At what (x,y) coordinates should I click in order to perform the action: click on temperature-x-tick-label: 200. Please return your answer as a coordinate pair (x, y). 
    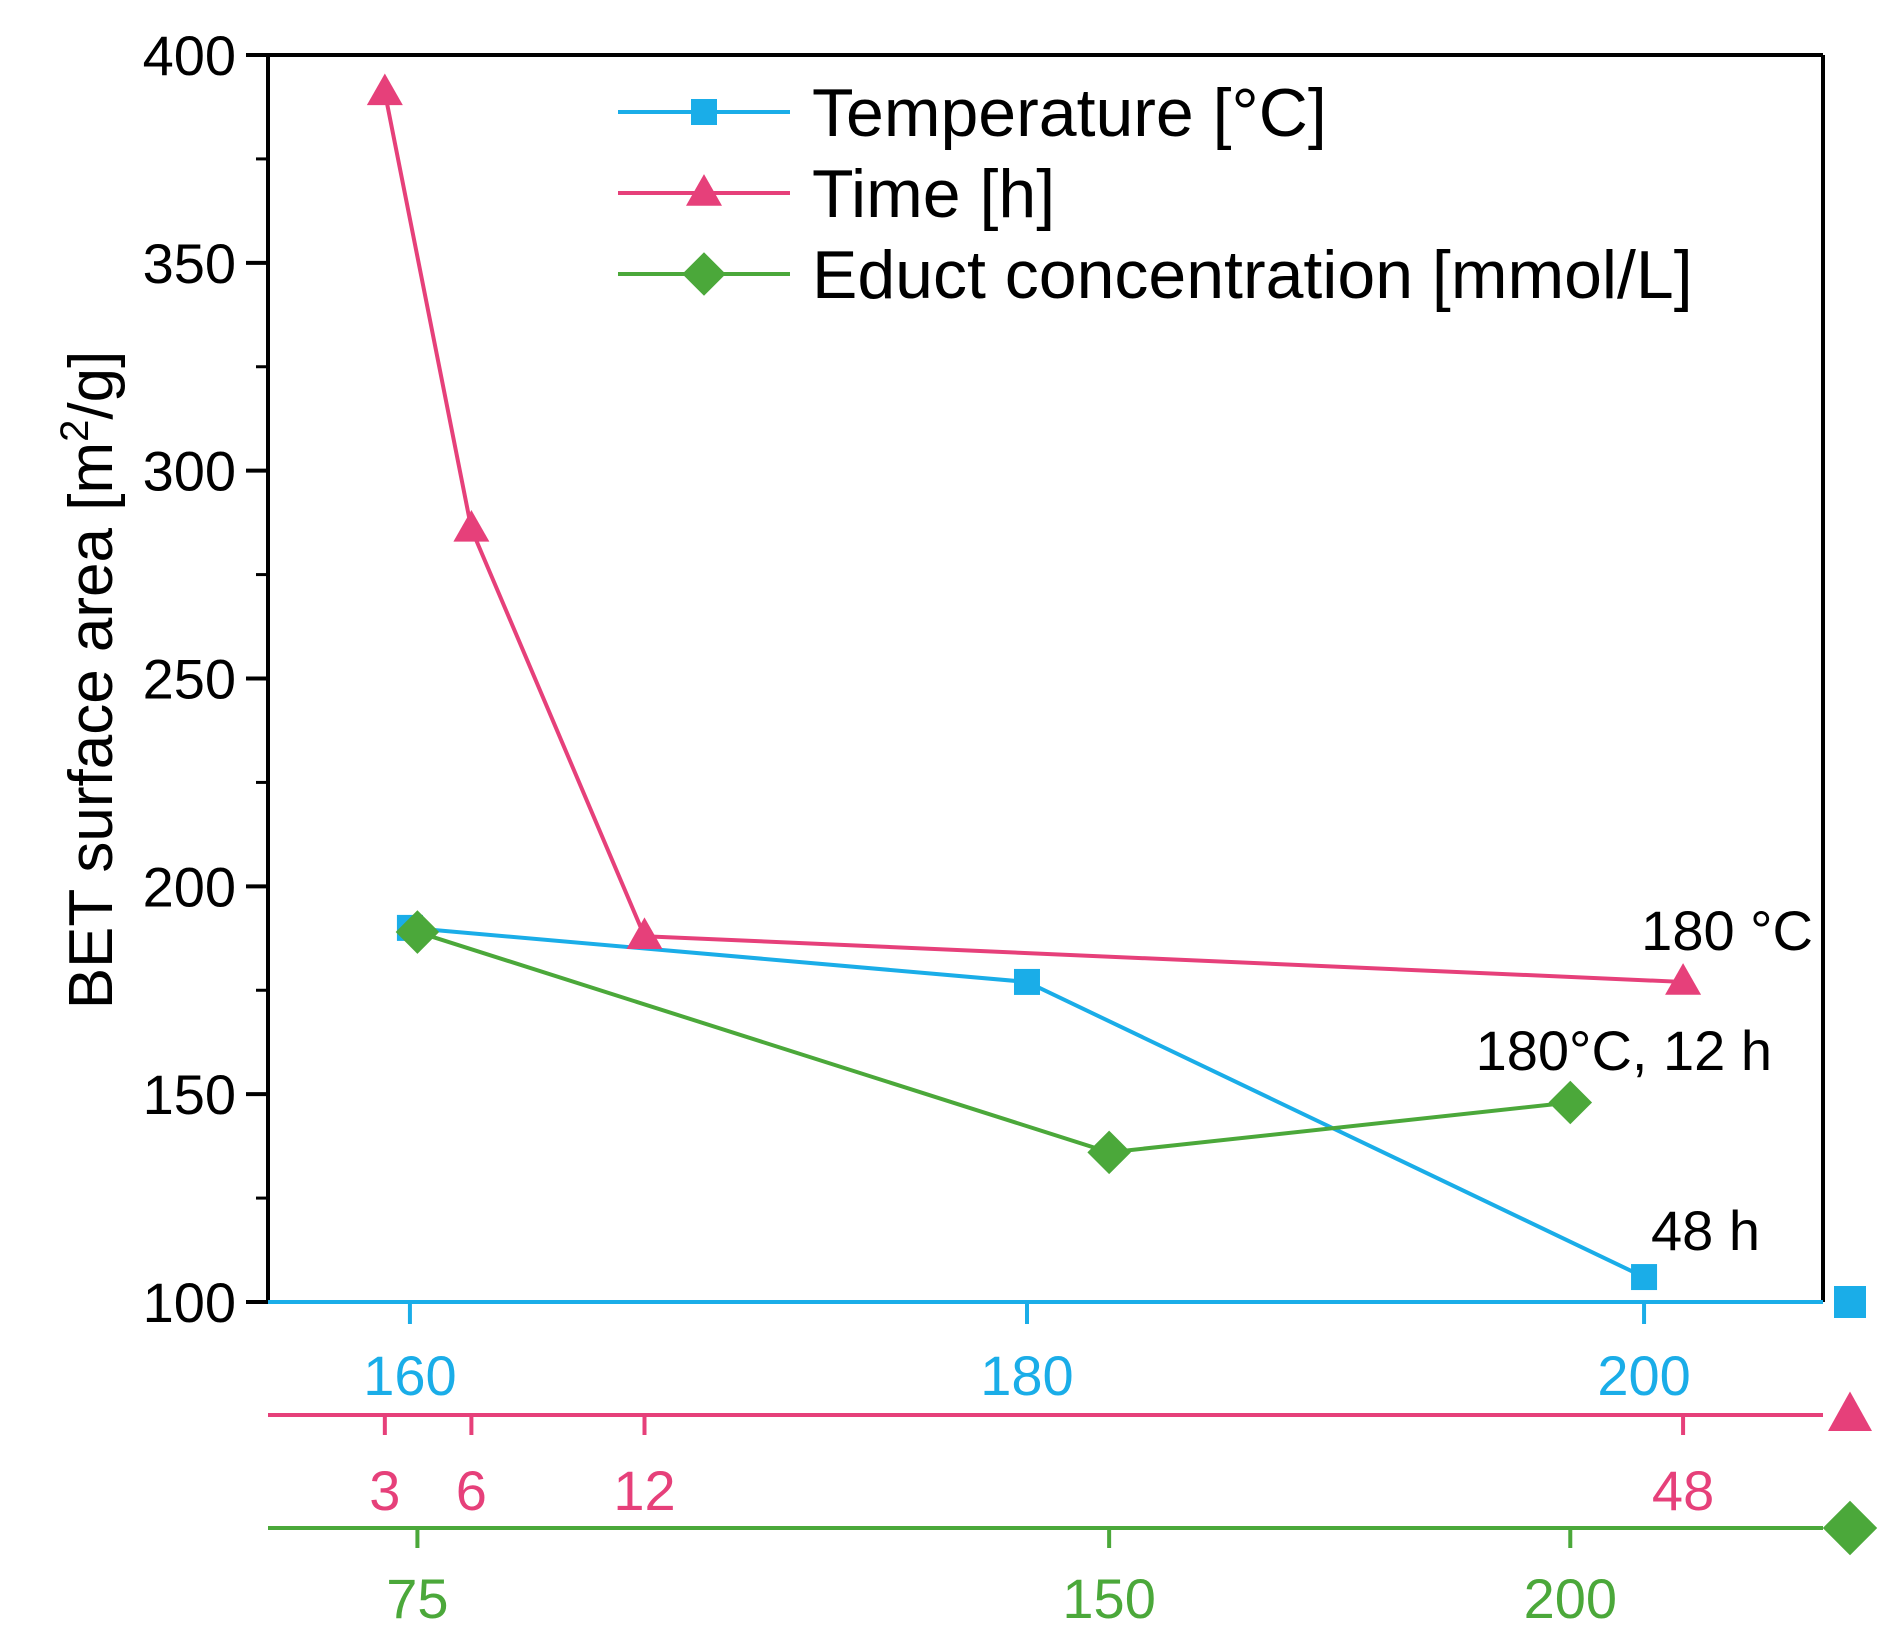
    Looking at the image, I should click on (1643, 1375).